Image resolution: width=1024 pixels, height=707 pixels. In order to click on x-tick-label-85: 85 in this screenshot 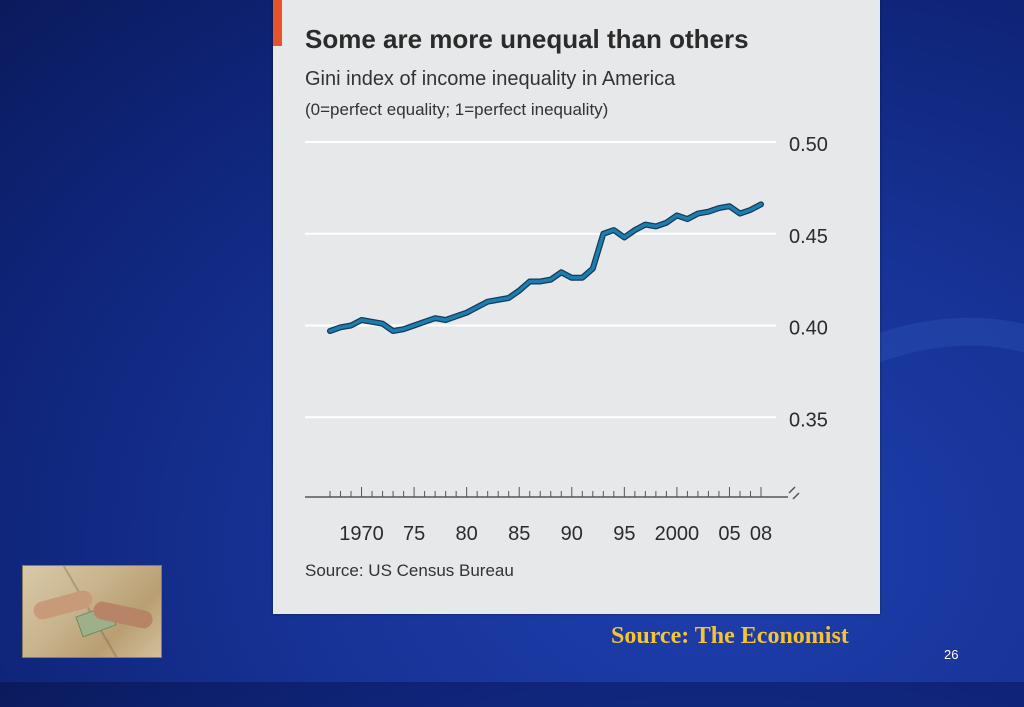, I will do `click(519, 534)`.